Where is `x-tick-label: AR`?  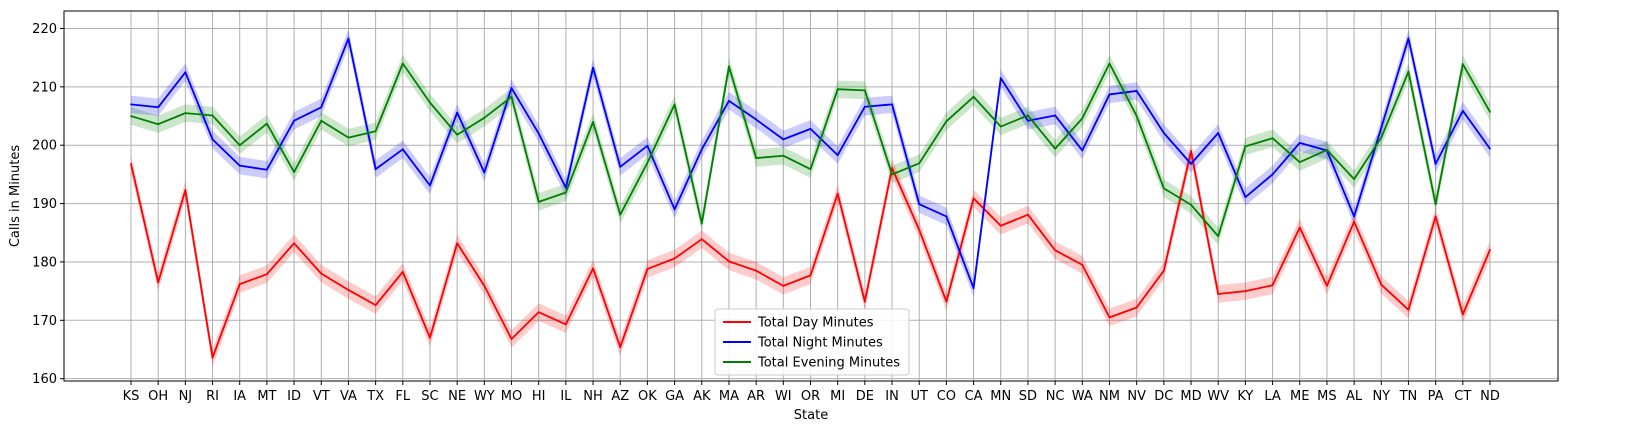 x-tick-label: AR is located at coordinates (756, 396).